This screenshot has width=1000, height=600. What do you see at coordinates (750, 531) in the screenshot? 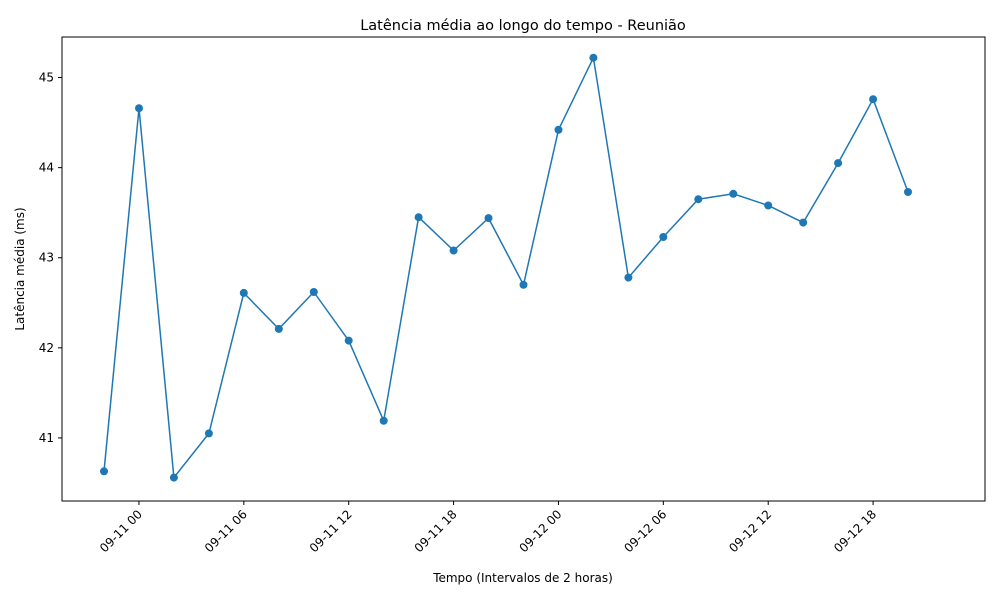
I see `x-tick-label: 09-12 12` at bounding box center [750, 531].